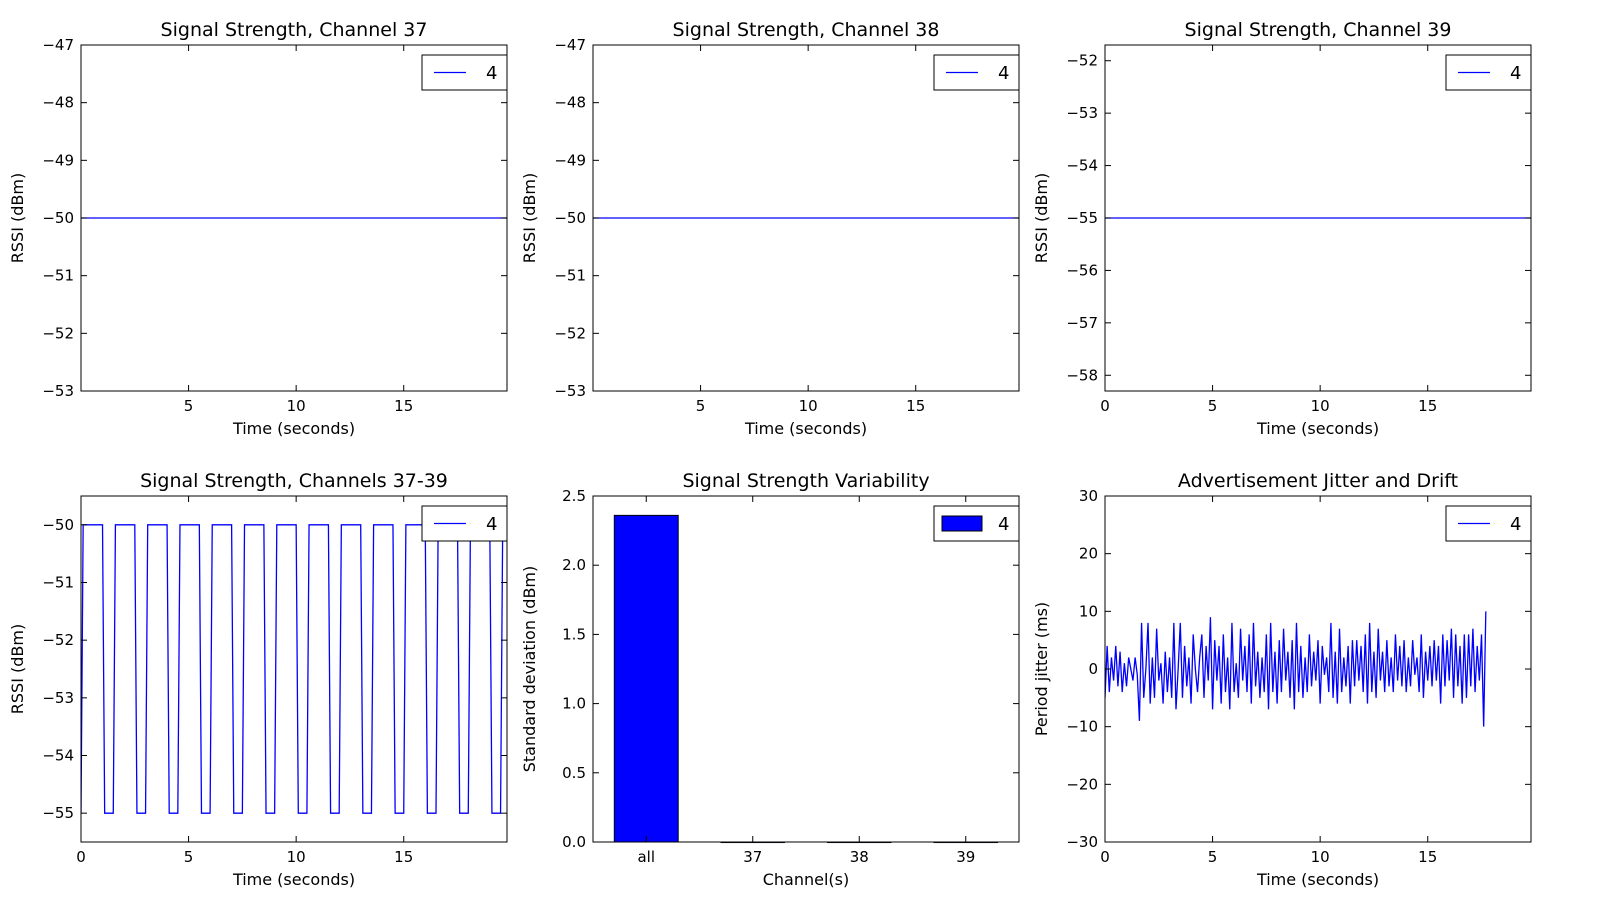 The height and width of the screenshot is (900, 1600). What do you see at coordinates (1082, 784) in the screenshot?
I see `y-tick-label: −20` at bounding box center [1082, 784].